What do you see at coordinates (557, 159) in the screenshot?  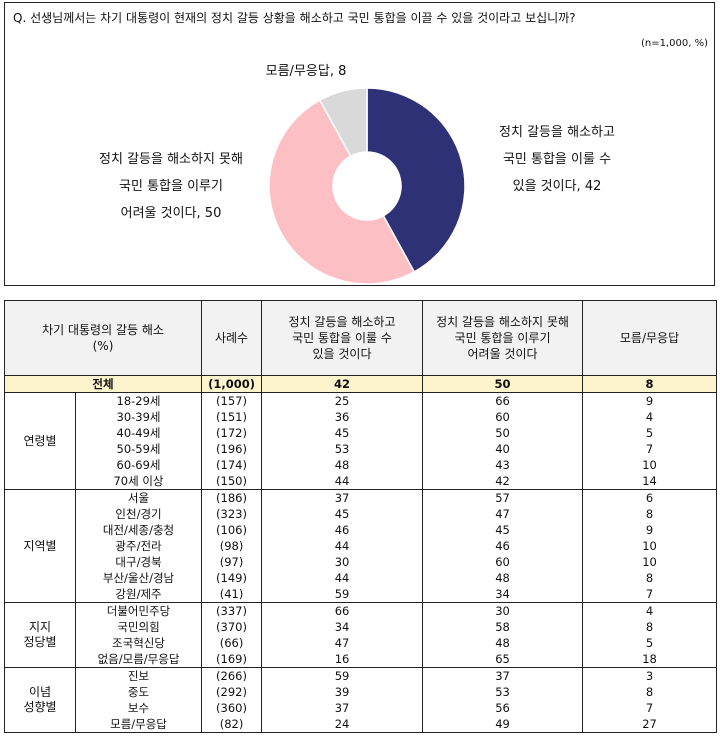 I see `slice-label-yes: 정치 갈등을 해소하고 국민 통합을 이룰 수 있을 것이다, 42` at bounding box center [557, 159].